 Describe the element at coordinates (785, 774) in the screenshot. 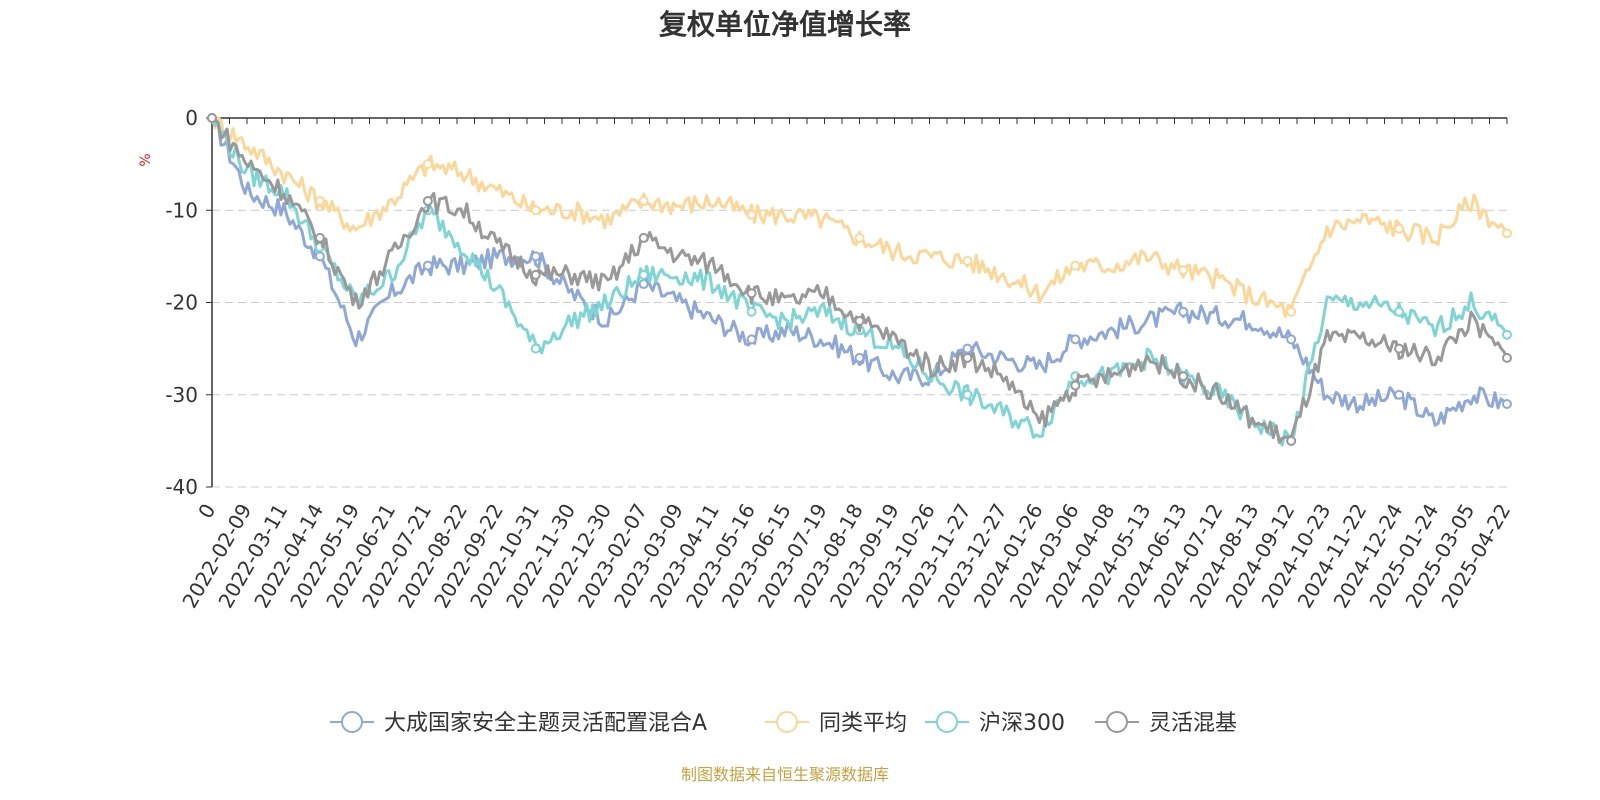

I see `footer-source: 制图数据来自恒生聚源数据库` at that location.